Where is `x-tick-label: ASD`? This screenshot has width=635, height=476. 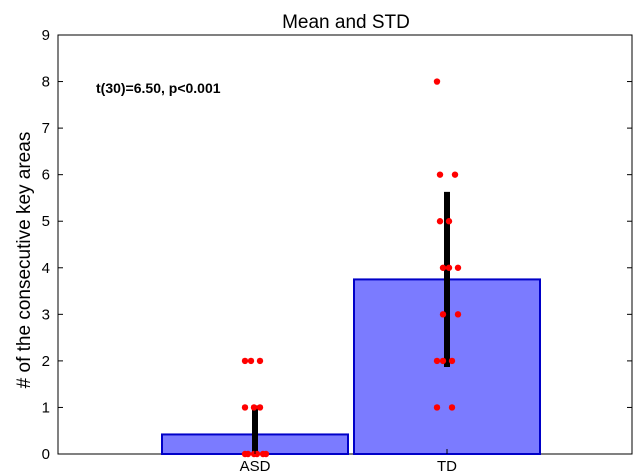
x-tick-label: ASD is located at coordinates (255, 466).